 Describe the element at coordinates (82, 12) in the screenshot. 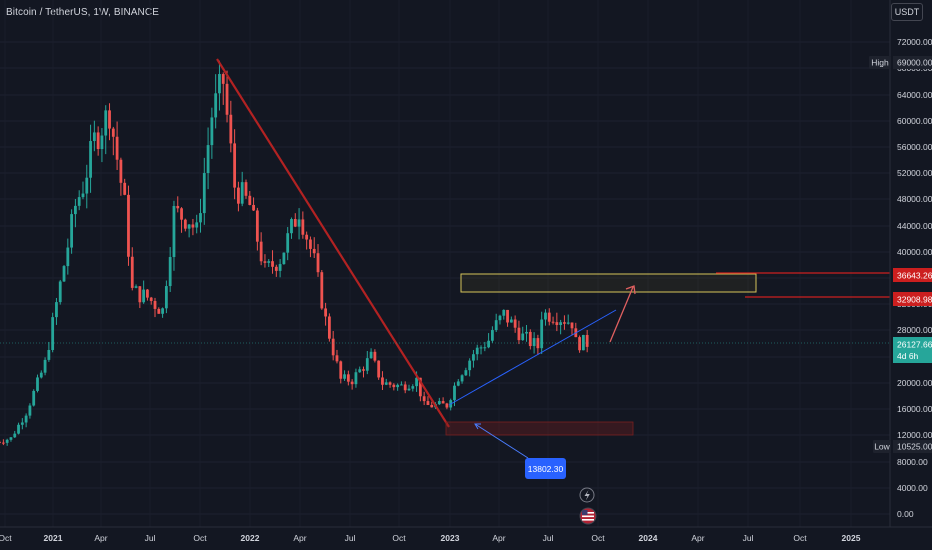

I see `symbol-title: Bitcoin / TetherUS, 1W, BINANCE` at that location.